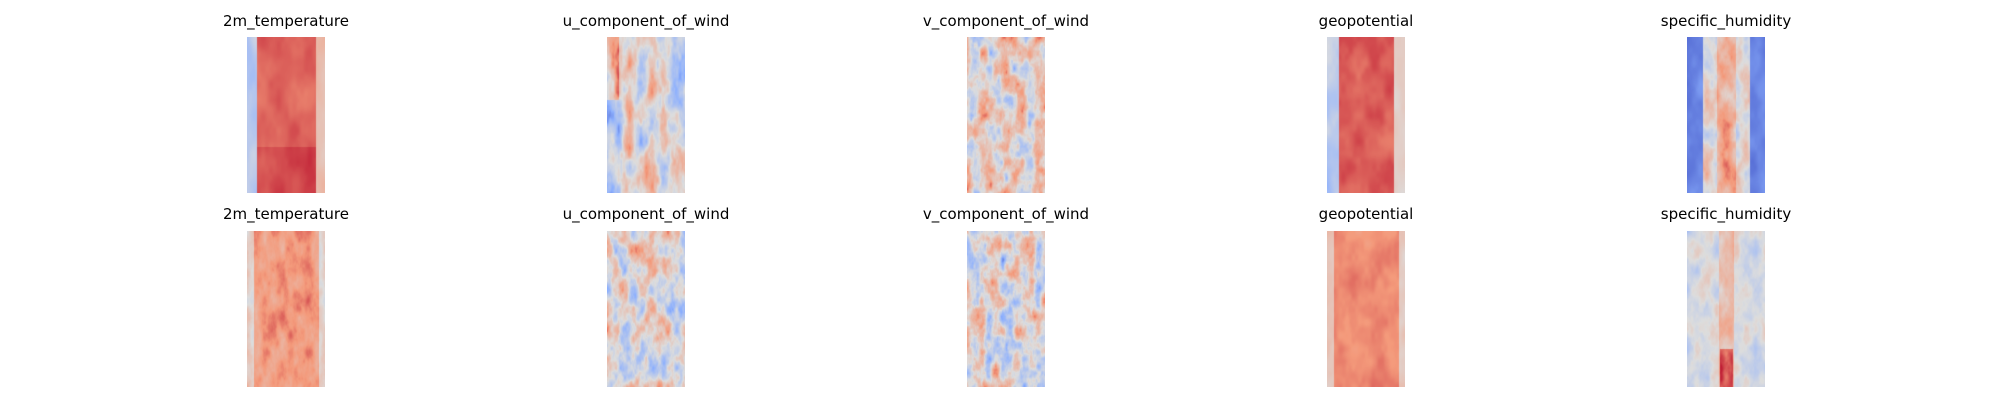 The width and height of the screenshot is (2000, 400). I want to click on heatmap-specific-humidity-top, so click(1726, 115).